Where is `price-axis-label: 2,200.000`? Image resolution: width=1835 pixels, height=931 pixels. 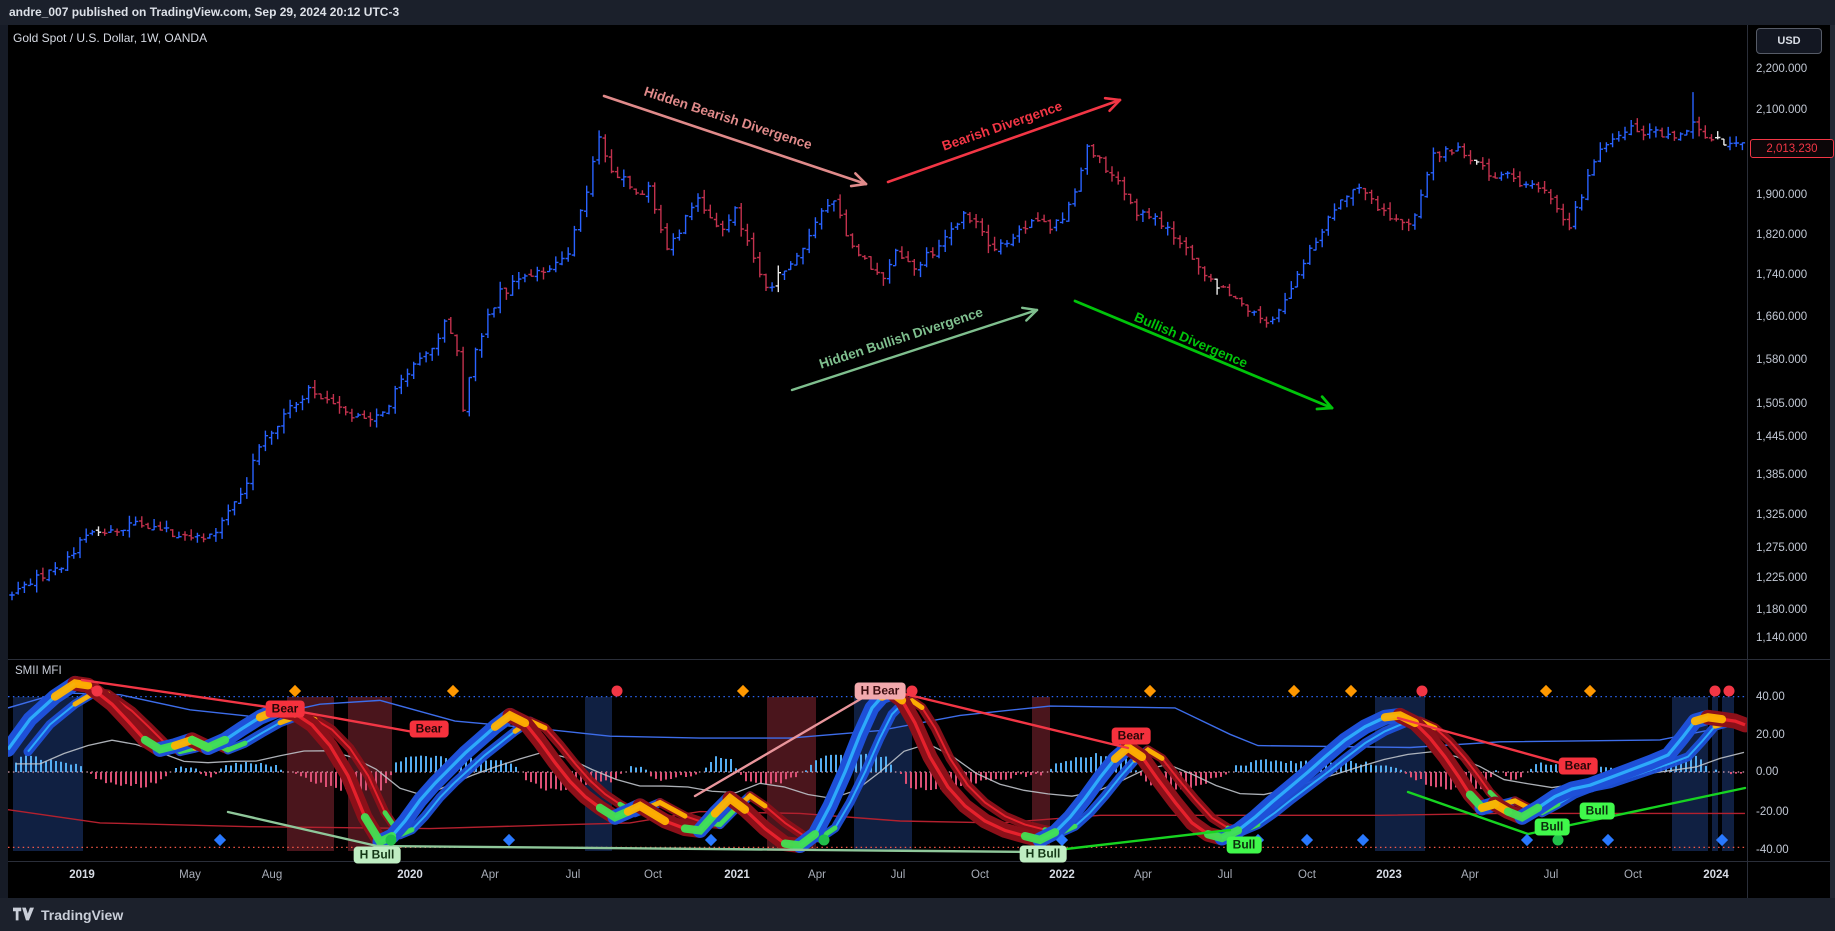
price-axis-label: 2,200.000 is located at coordinates (1782, 69).